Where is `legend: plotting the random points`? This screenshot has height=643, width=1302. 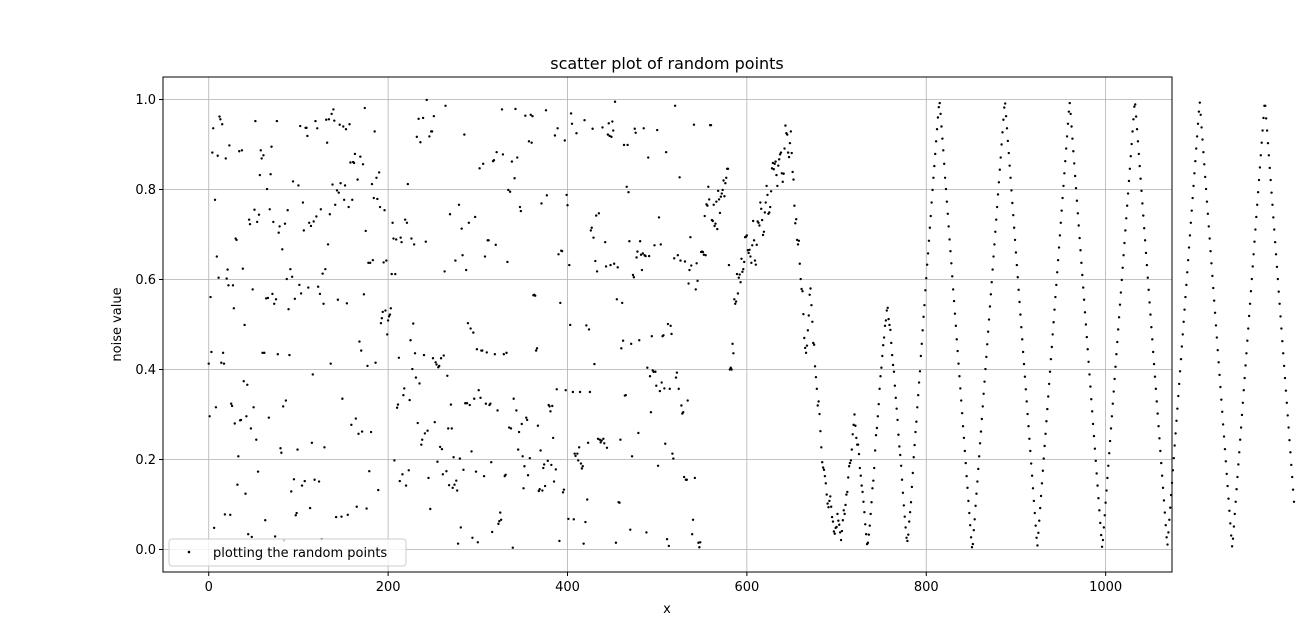 legend: plotting the random points is located at coordinates (287, 552).